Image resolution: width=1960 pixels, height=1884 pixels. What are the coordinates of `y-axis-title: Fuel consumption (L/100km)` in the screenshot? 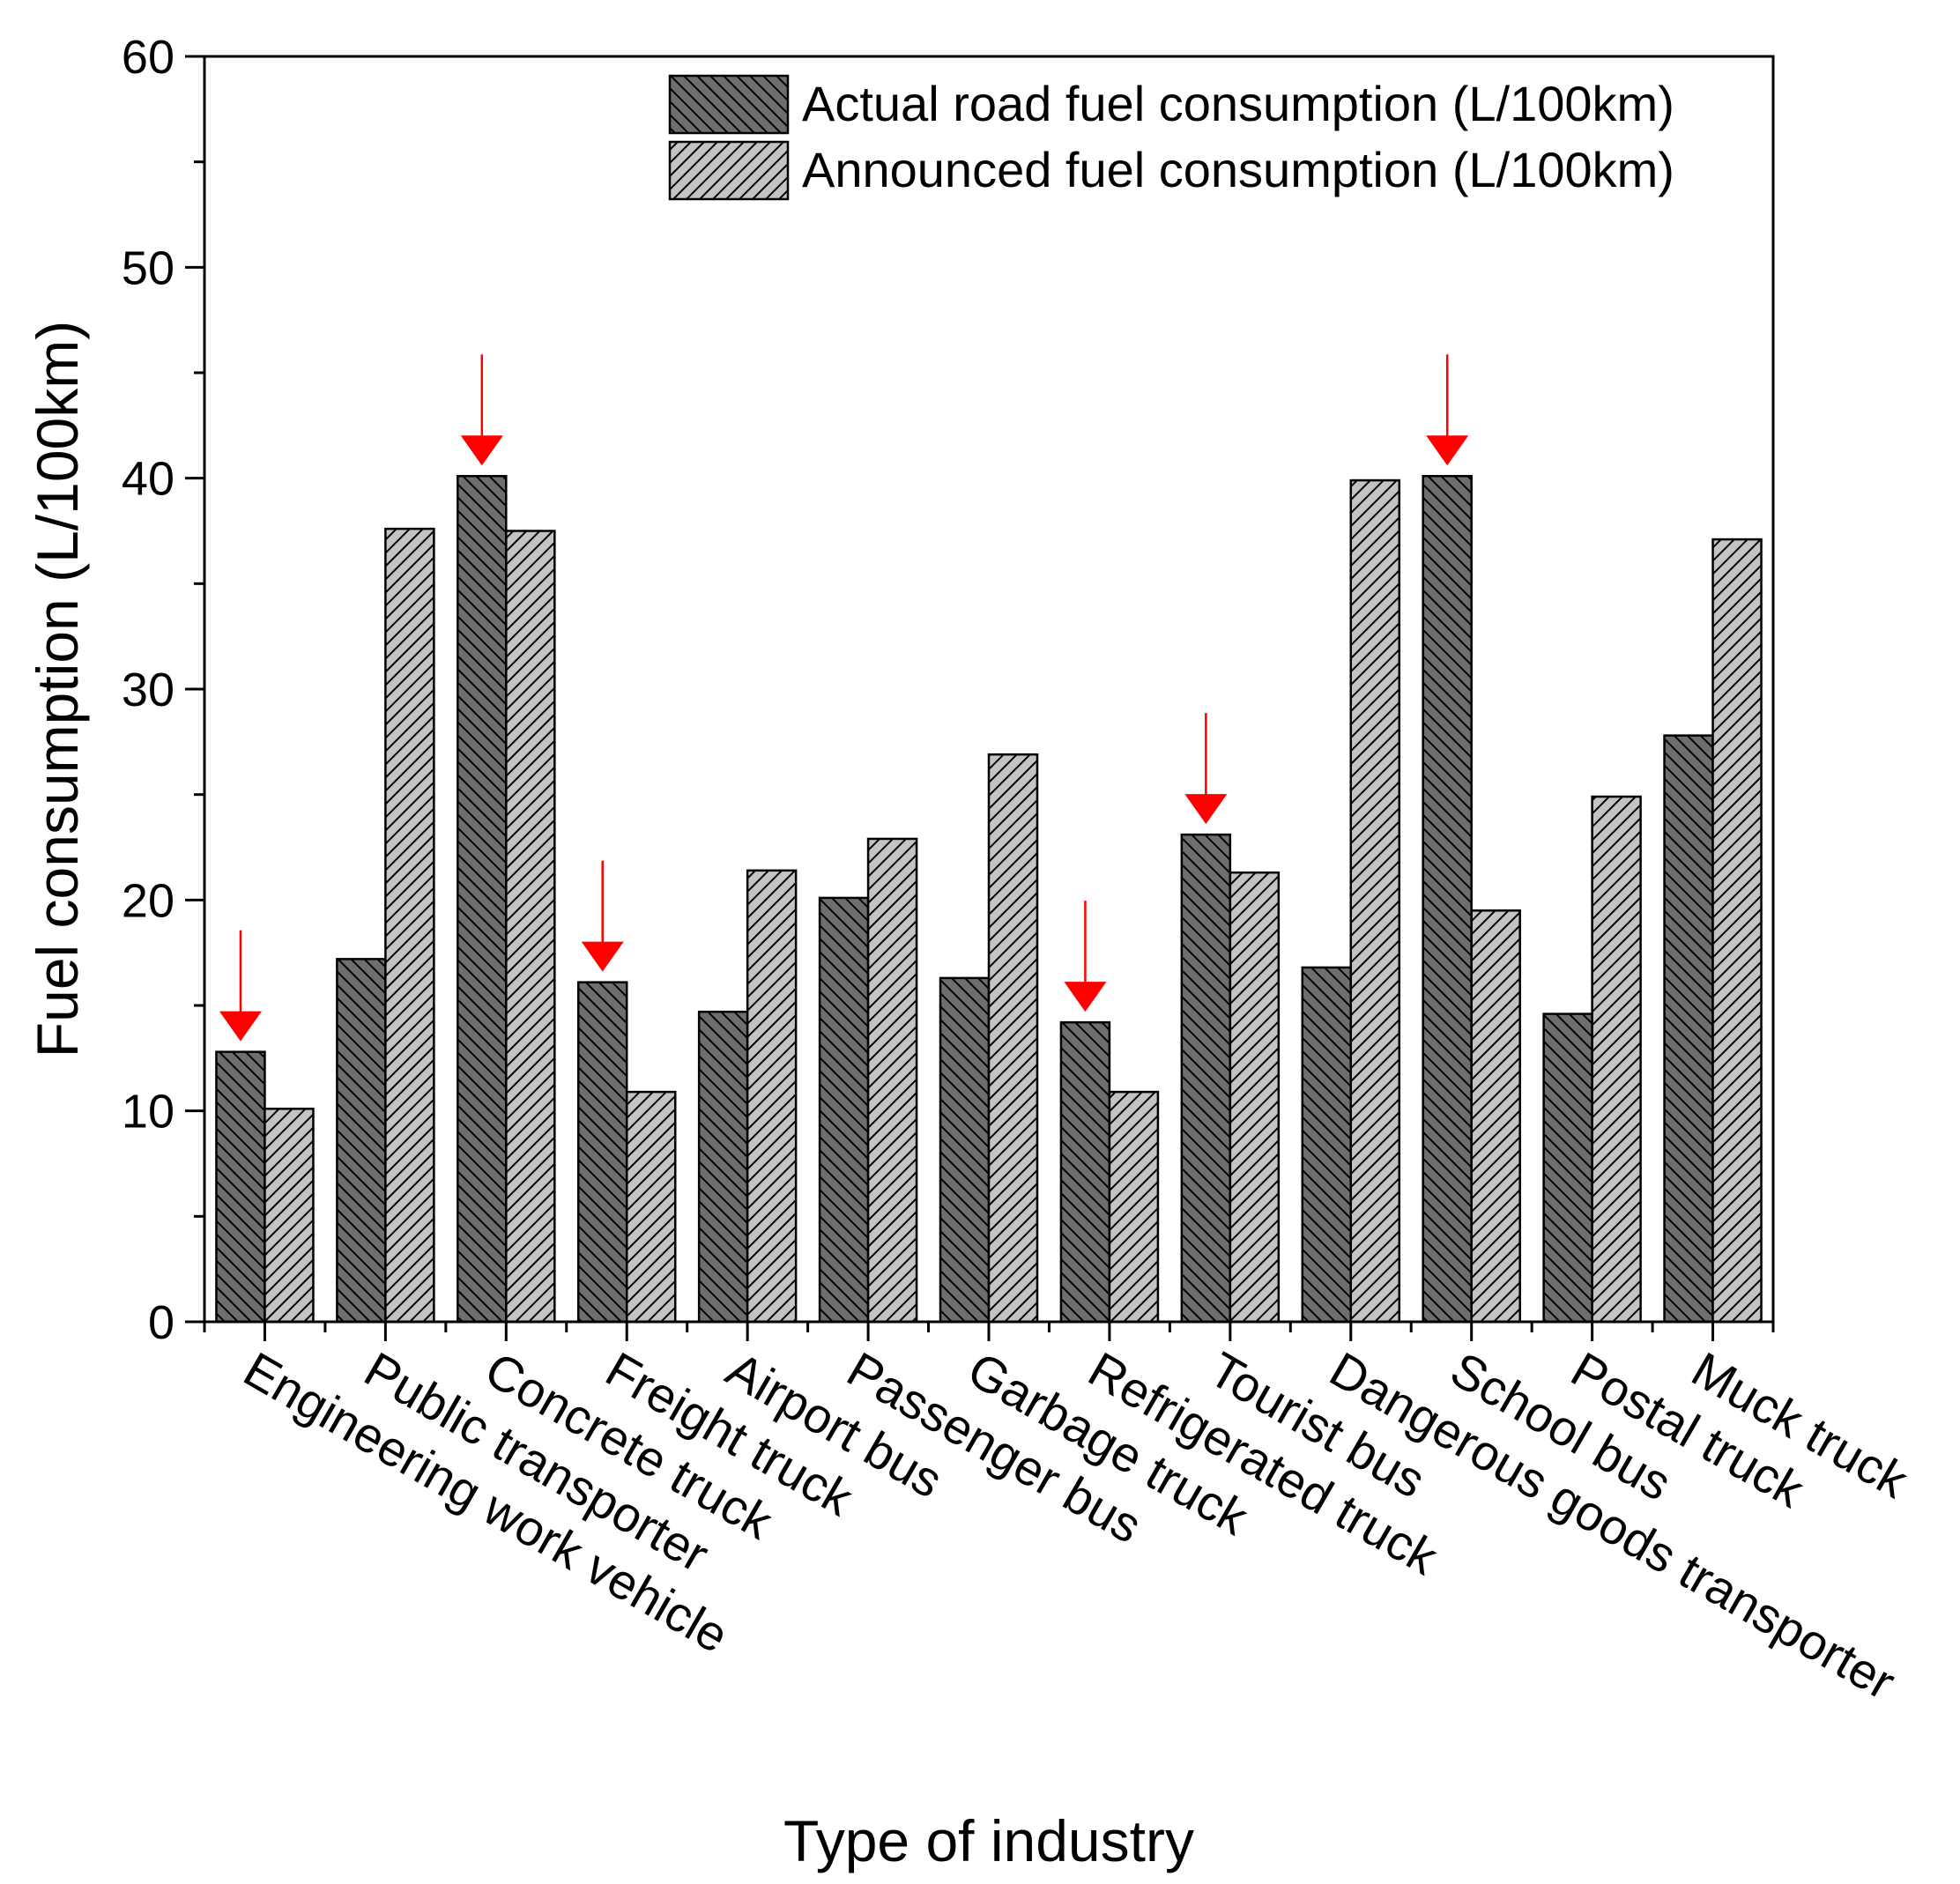 It's located at (57, 689).